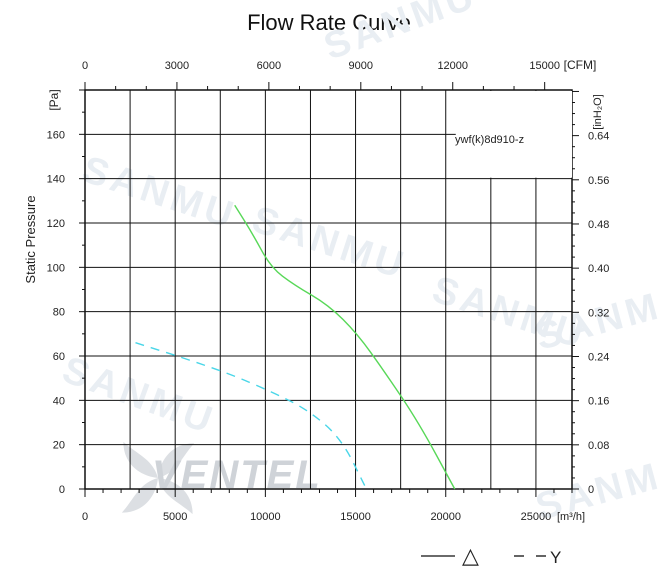  Describe the element at coordinates (269, 66) in the screenshot. I see `x2-tick-label: 6000` at that location.